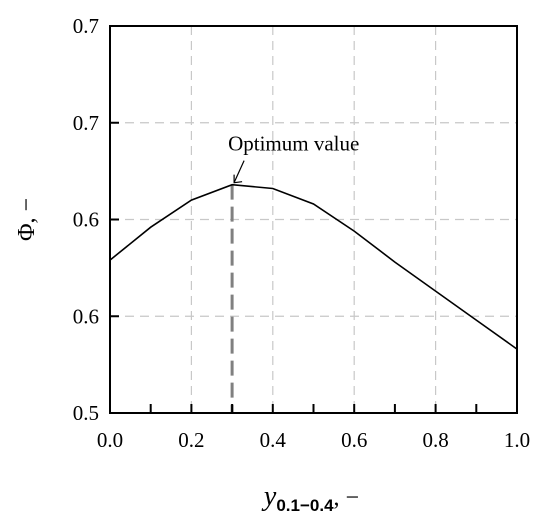  What do you see at coordinates (269, 496) in the screenshot?
I see `x-axis-title-variable: y` at bounding box center [269, 496].